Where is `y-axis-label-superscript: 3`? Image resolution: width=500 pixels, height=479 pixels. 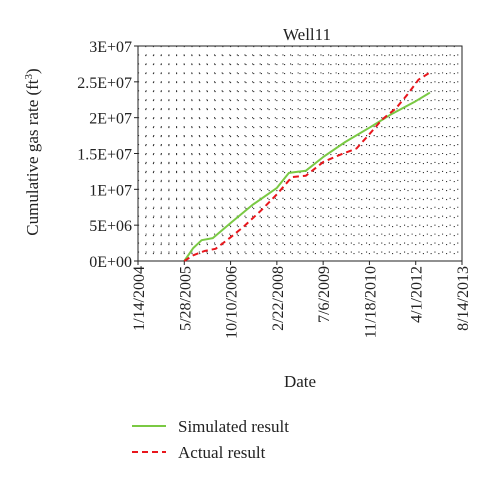 y-axis-label-superscript: 3 is located at coordinates (29, 76).